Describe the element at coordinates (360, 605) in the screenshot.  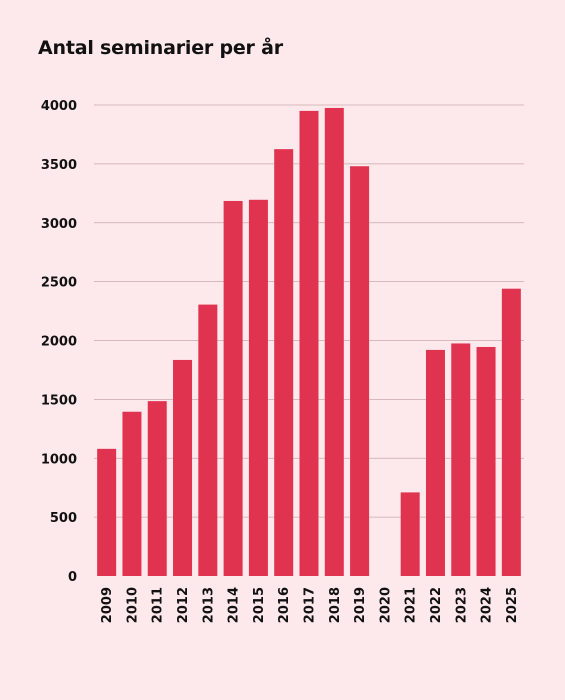
I see `x-tick-label: 2019` at that location.